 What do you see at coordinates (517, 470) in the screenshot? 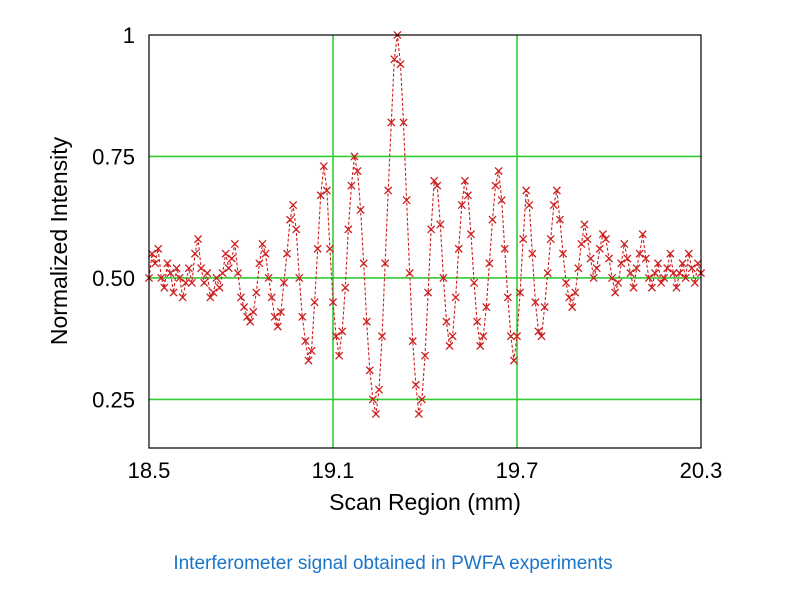
I see `x-tick-label-2: 19.7` at bounding box center [517, 470].